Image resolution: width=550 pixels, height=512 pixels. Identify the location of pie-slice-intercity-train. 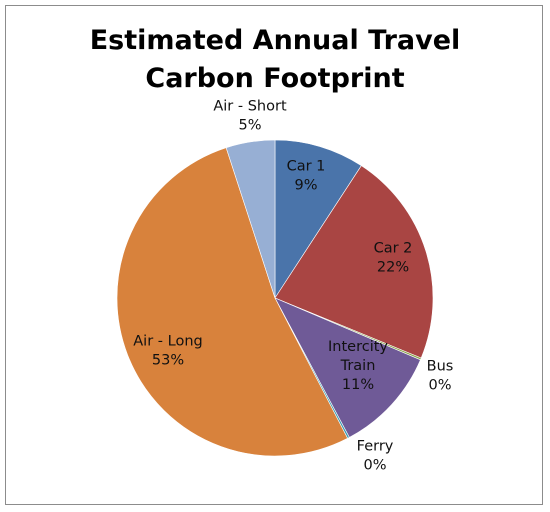
(347, 367).